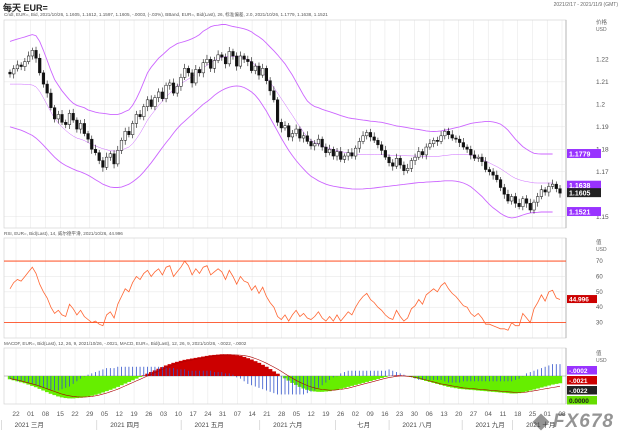 This screenshot has width=622, height=436. Describe the element at coordinates (282, 414) in the screenshot. I see `x-tick-label: 28` at that location.